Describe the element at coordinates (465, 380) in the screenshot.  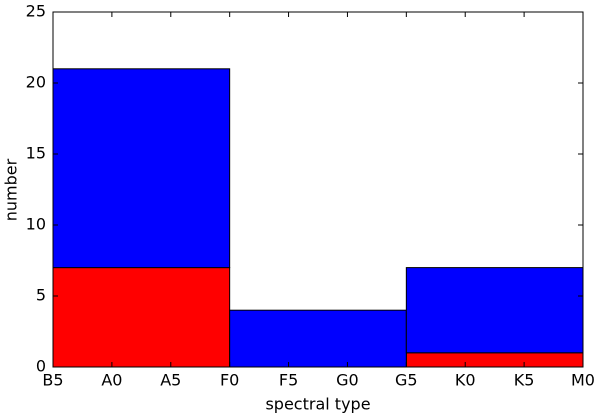
I see `x-tick-label: K0` at that location.